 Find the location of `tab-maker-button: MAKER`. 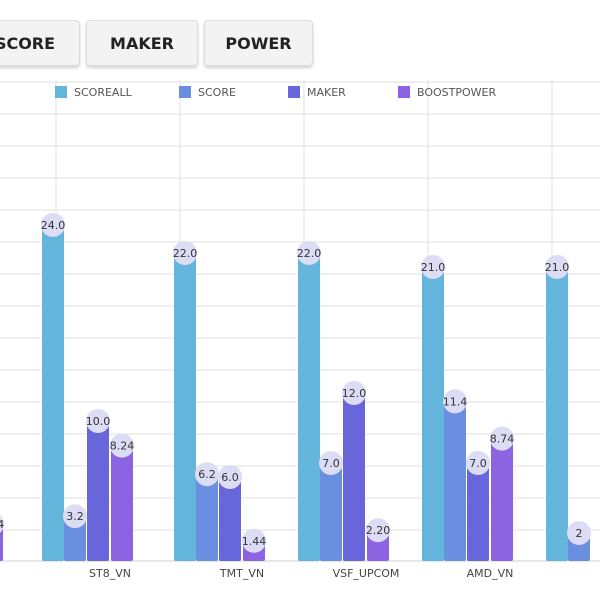

tab-maker-button: MAKER is located at coordinates (142, 43).